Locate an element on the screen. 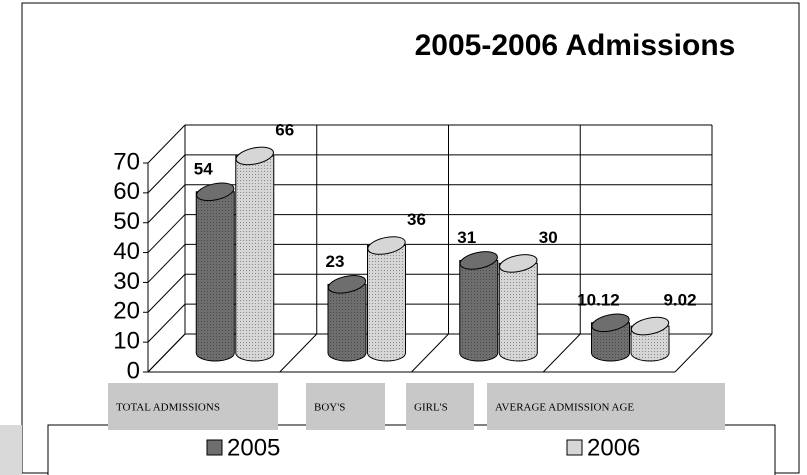 Image resolution: width=807 pixels, height=475 pixels. y-tick-label: 70 is located at coordinates (126, 161).